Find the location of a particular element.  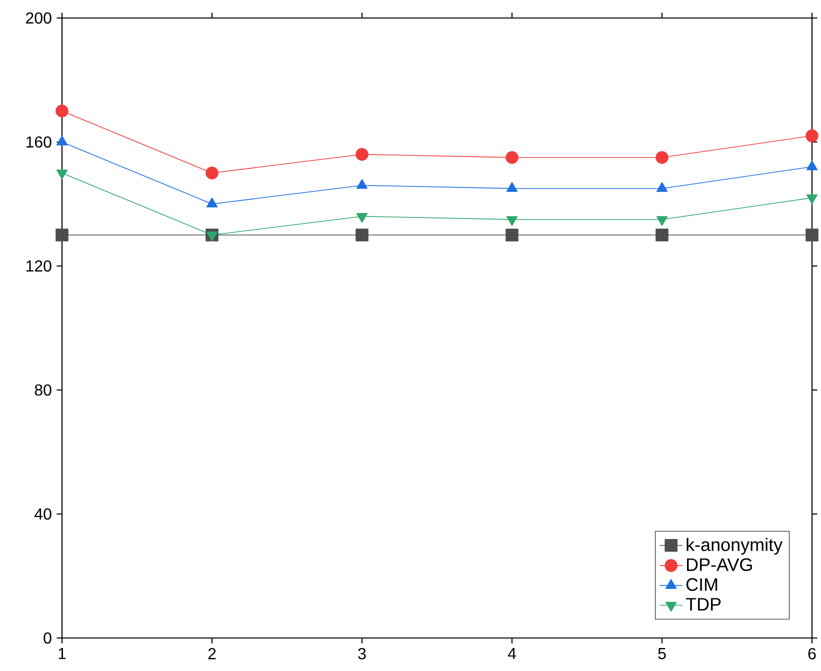

y-tick-label: 40 is located at coordinates (43, 514).